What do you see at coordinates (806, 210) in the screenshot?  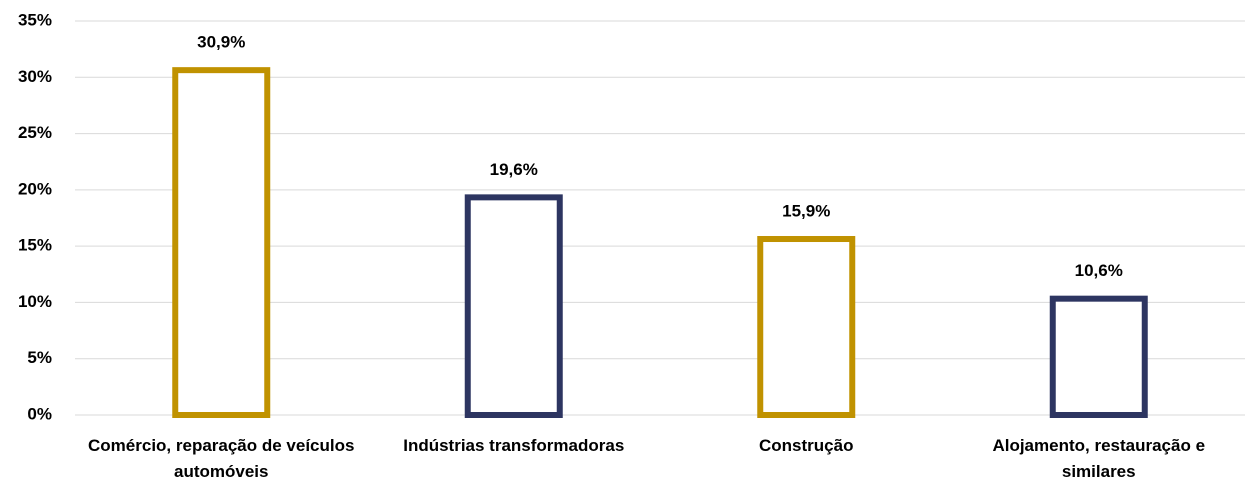 I see `value-label: 15,9%` at bounding box center [806, 210].